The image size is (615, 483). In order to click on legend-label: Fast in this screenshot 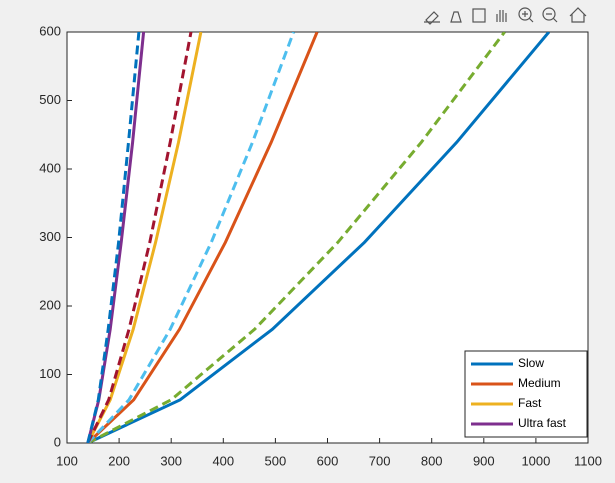, I will do `click(530, 403)`.